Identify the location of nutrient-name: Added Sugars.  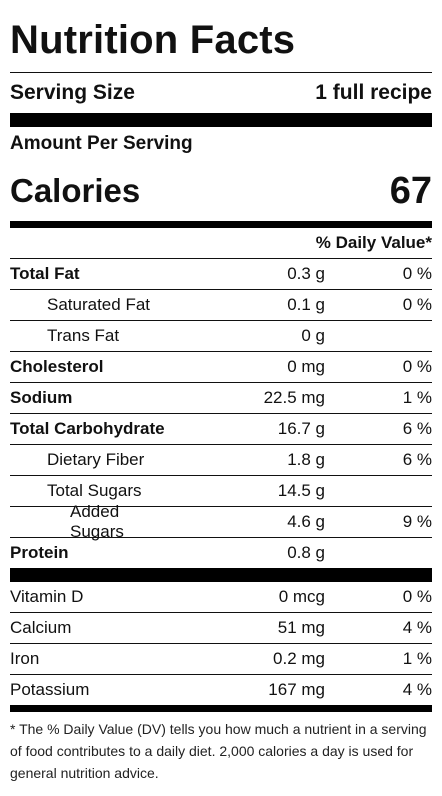
(97, 521).